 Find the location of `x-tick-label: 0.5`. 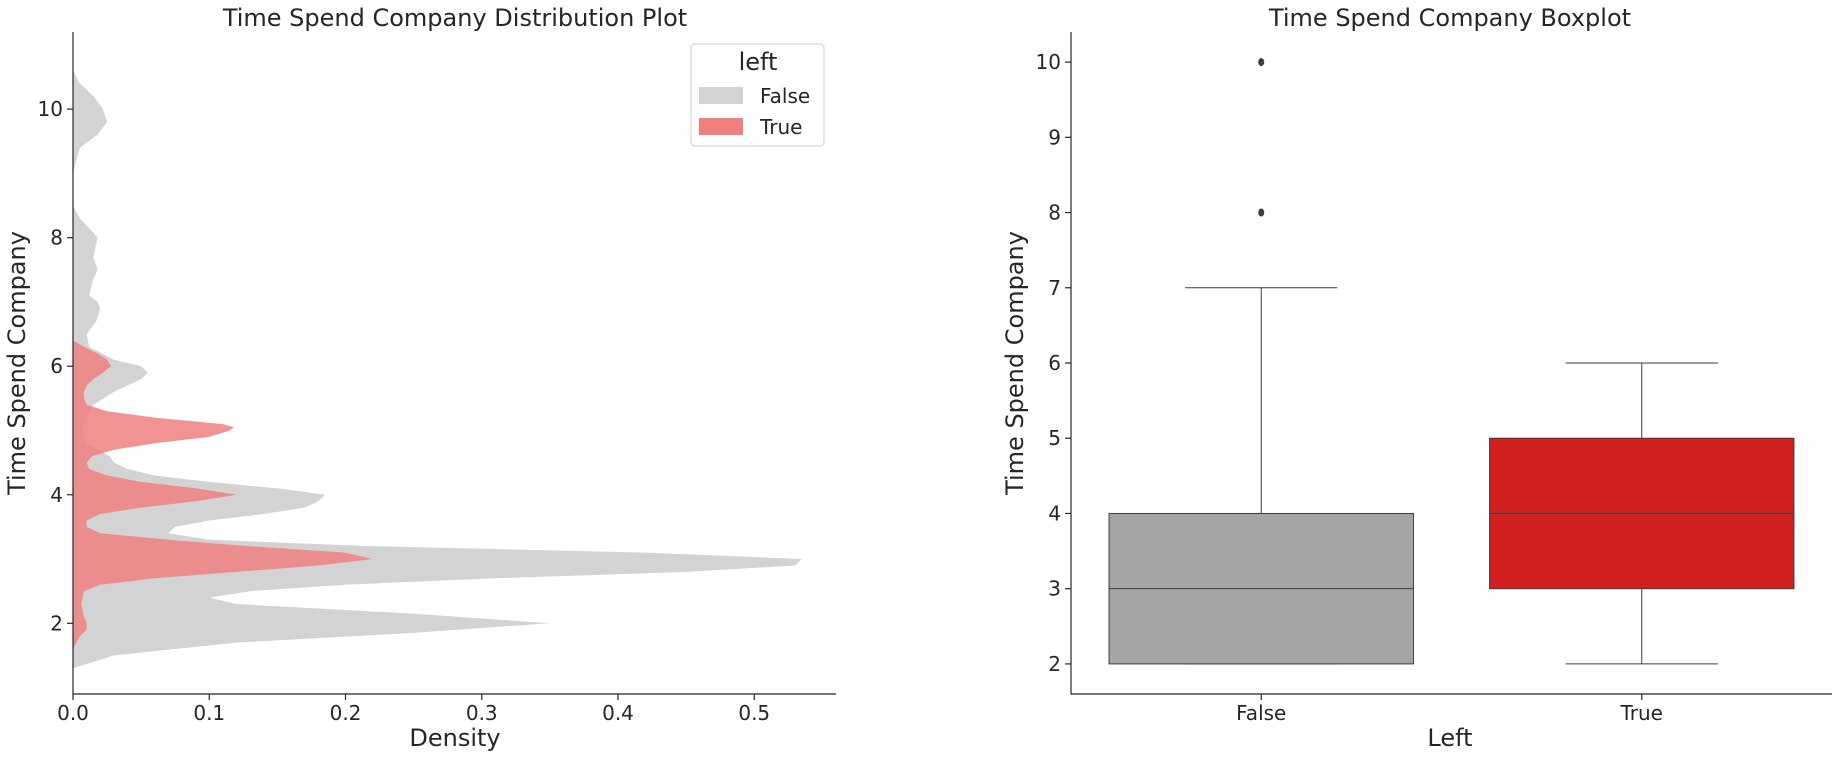

x-tick-label: 0.5 is located at coordinates (754, 713).